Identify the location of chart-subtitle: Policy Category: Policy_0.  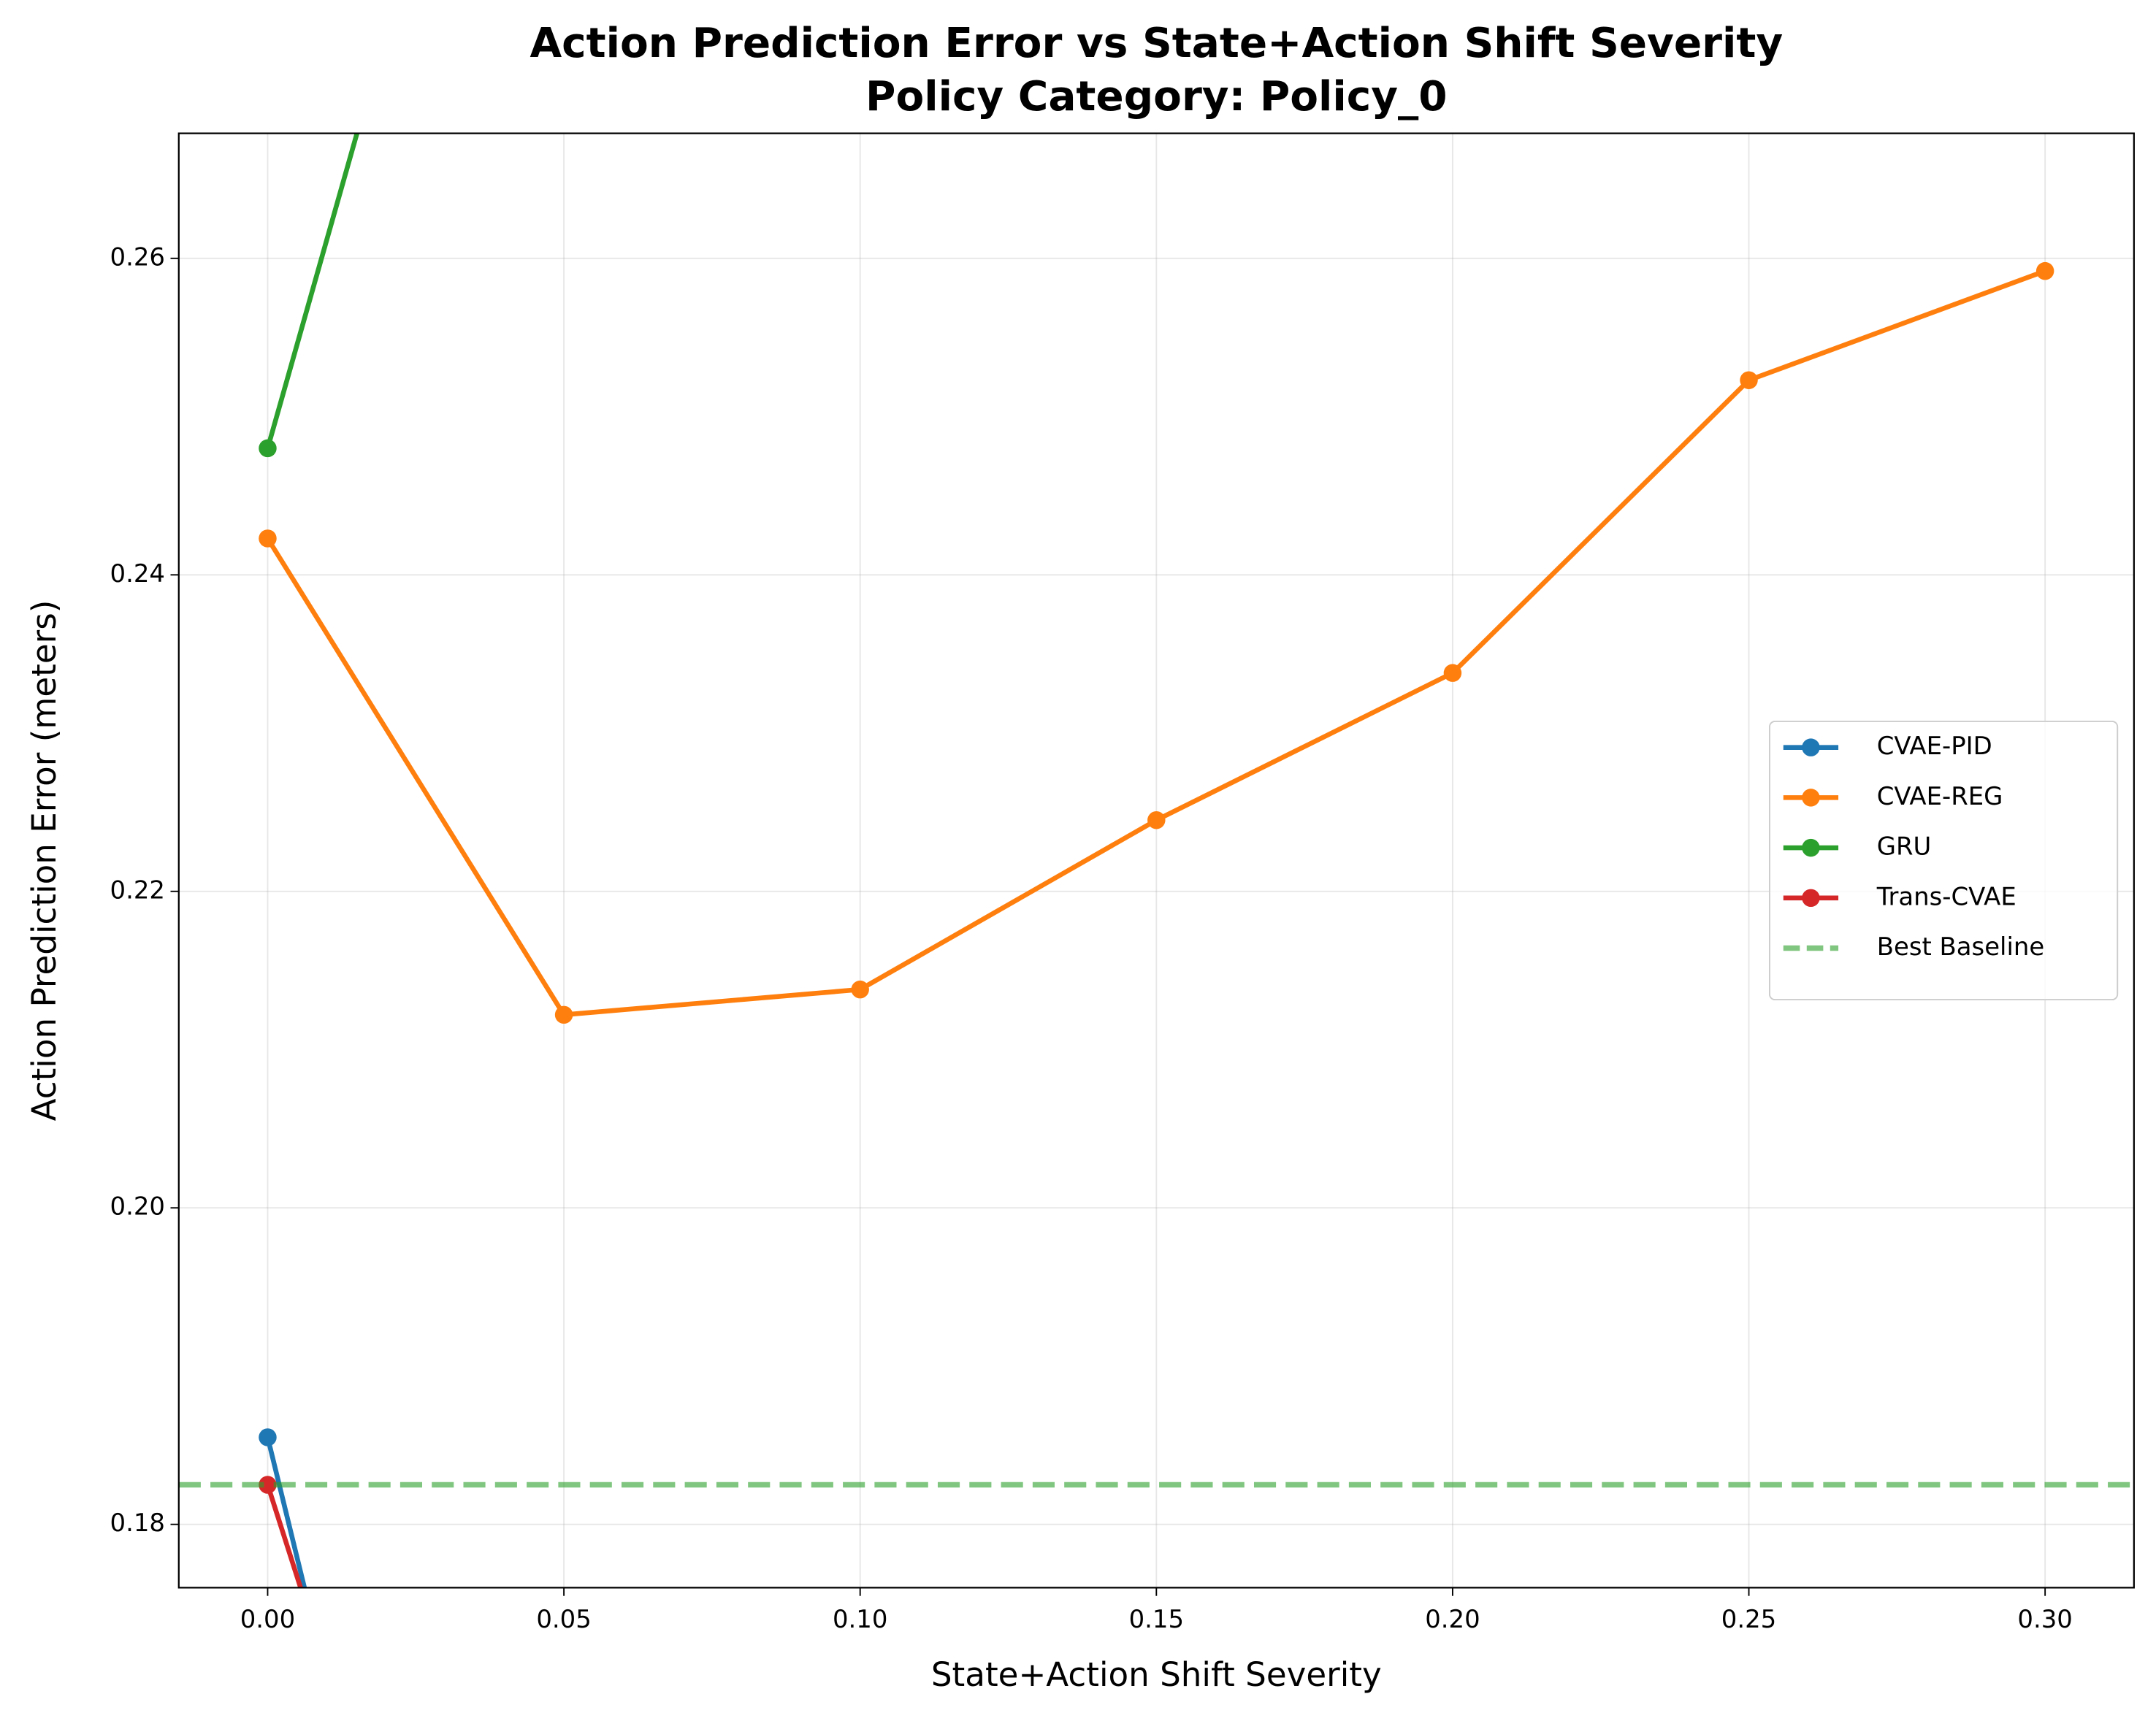
(1156, 96).